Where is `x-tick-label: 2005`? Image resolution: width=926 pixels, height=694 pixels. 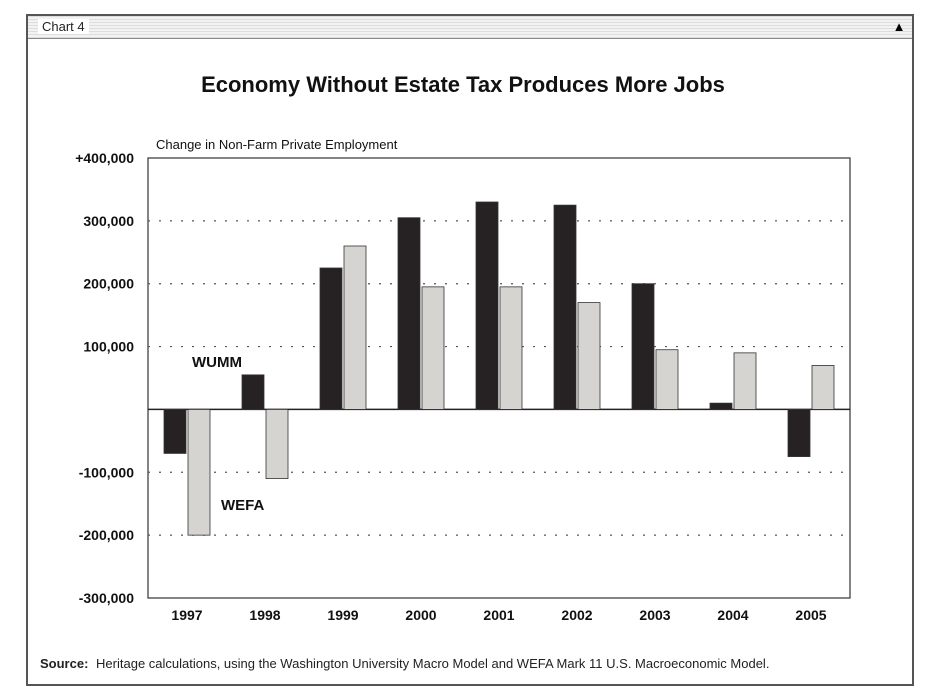
x-tick-label: 2005 is located at coordinates (810, 615).